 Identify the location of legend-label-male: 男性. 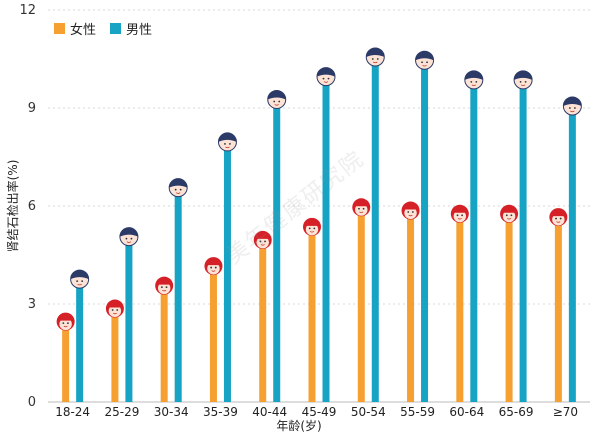
(139, 30).